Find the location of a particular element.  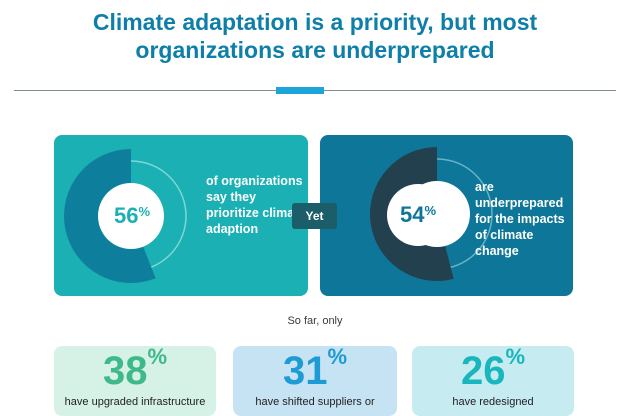

stat-value: 38% is located at coordinates (135, 369).